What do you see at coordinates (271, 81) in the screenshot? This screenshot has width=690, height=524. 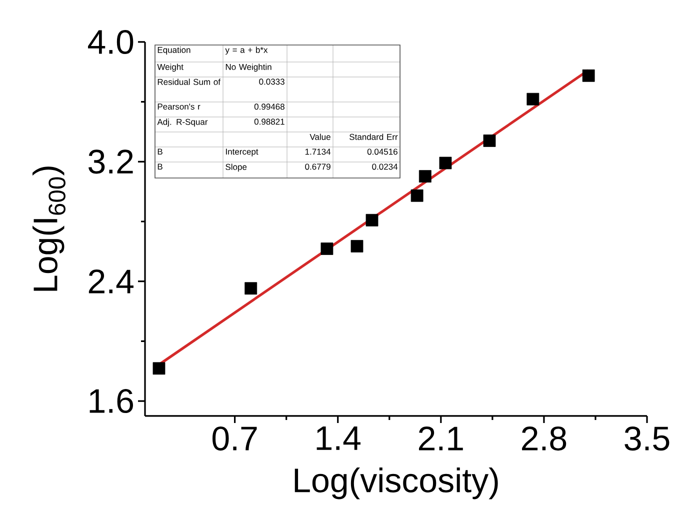 I see `annotation: 0.0333` at bounding box center [271, 81].